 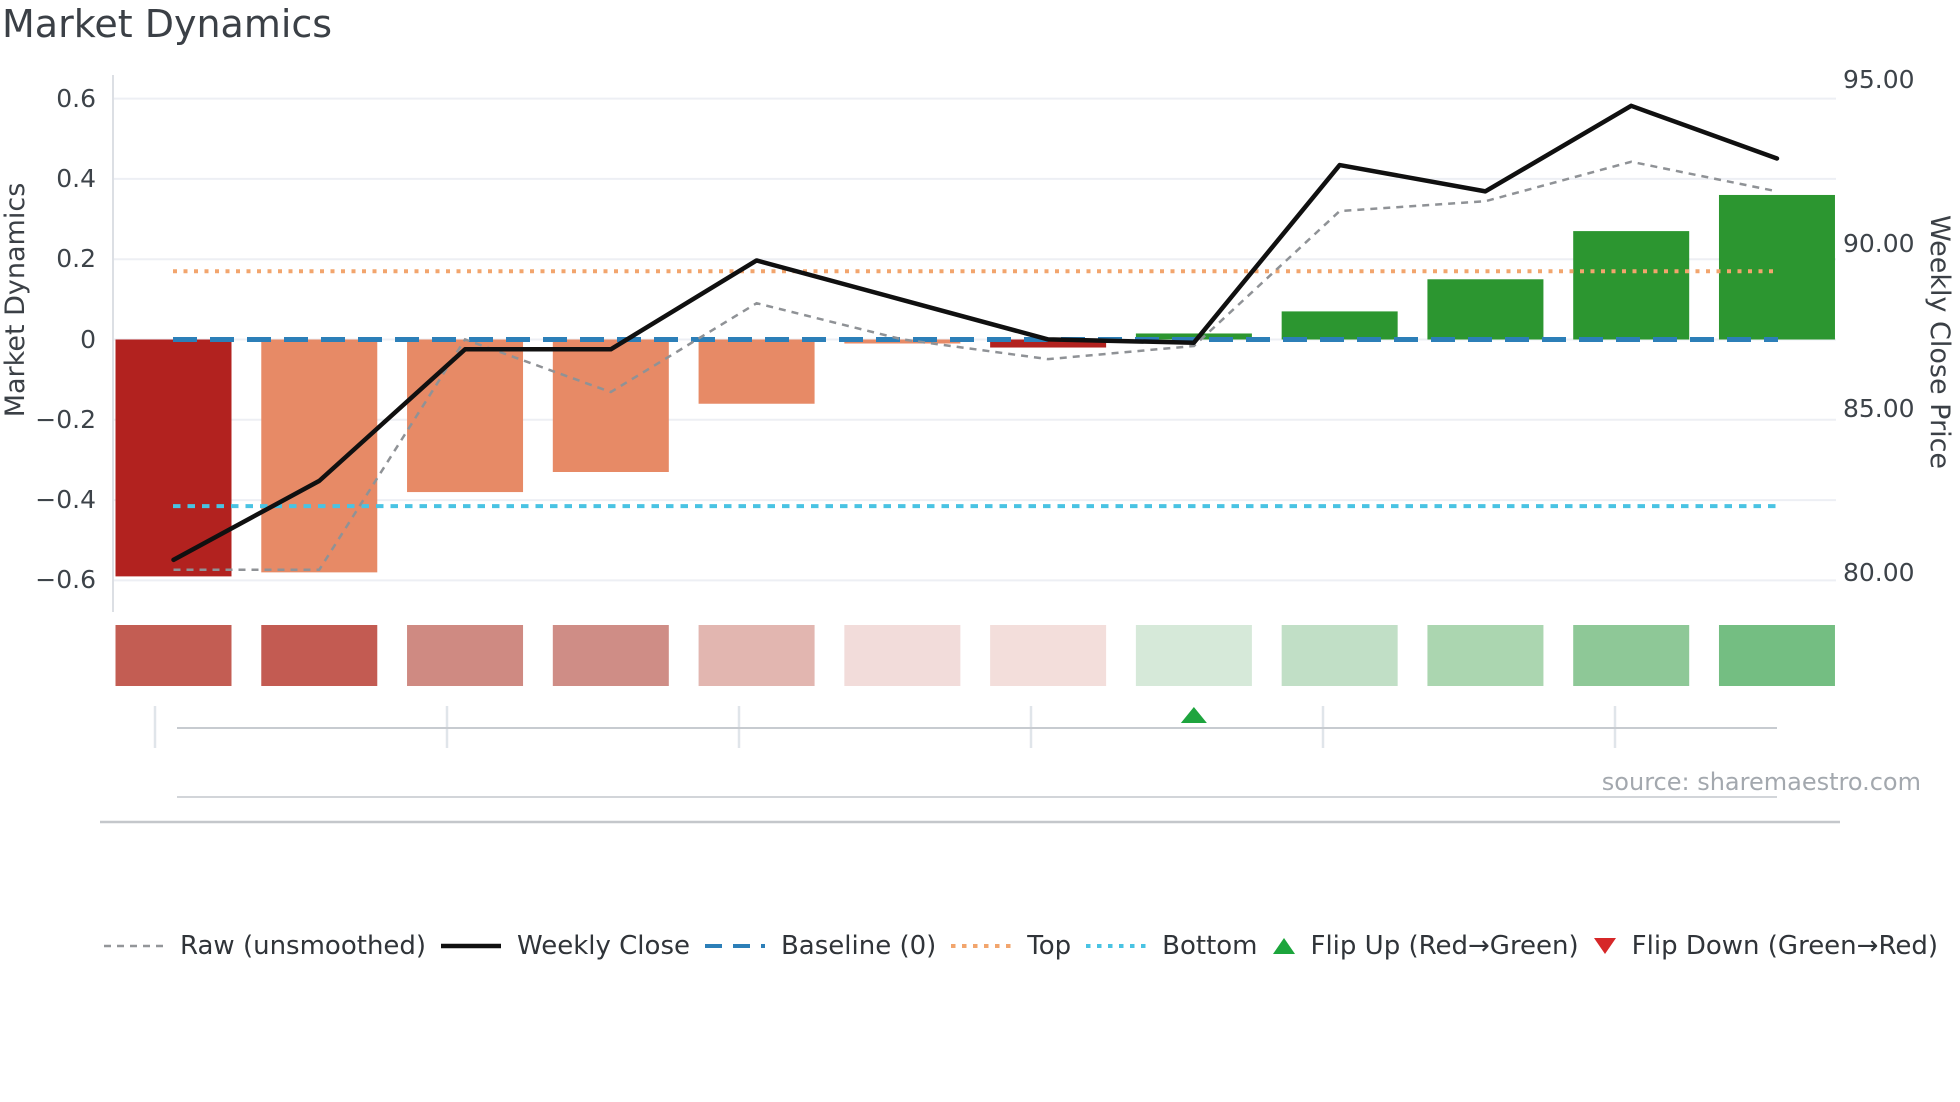 I want to click on legend-item-bottom: Bottom, so click(x=1171, y=946).